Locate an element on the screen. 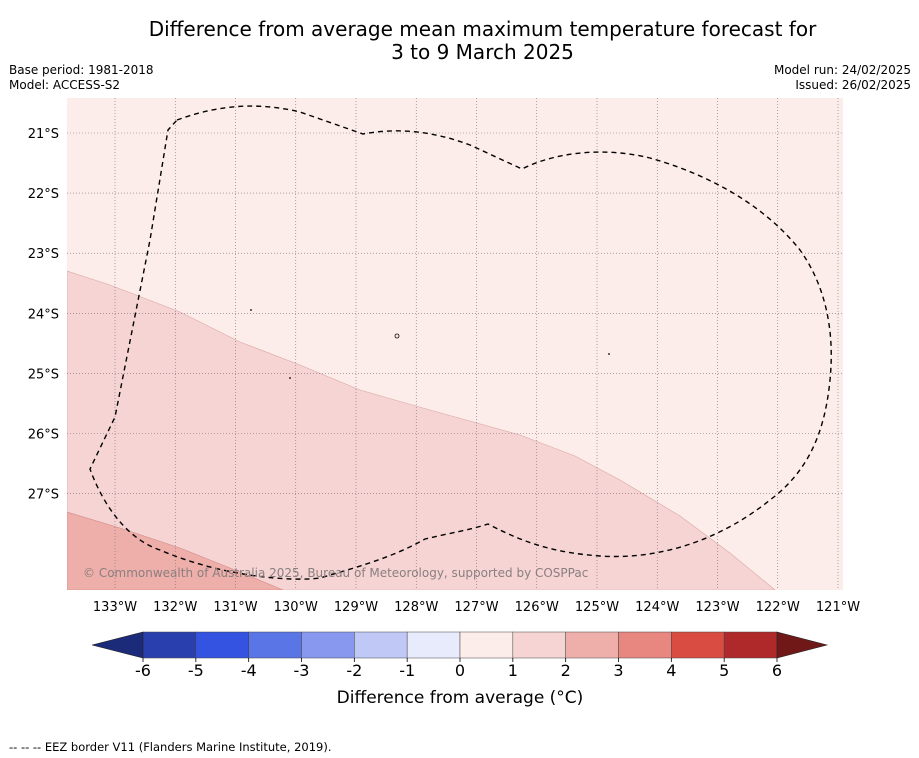 This screenshot has width=919, height=758. latitude-label: 24°S is located at coordinates (43, 314).